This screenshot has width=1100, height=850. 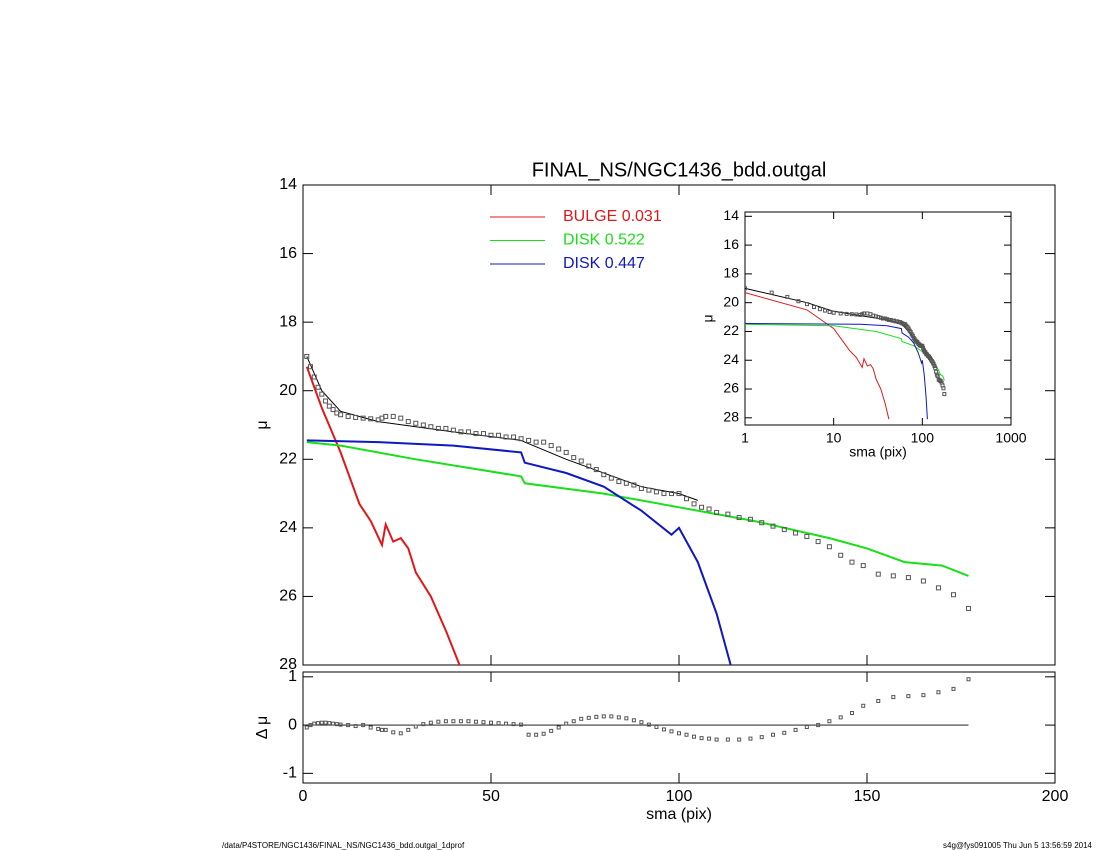 What do you see at coordinates (292, 676) in the screenshot?
I see `y-tick-label: 1` at bounding box center [292, 676].